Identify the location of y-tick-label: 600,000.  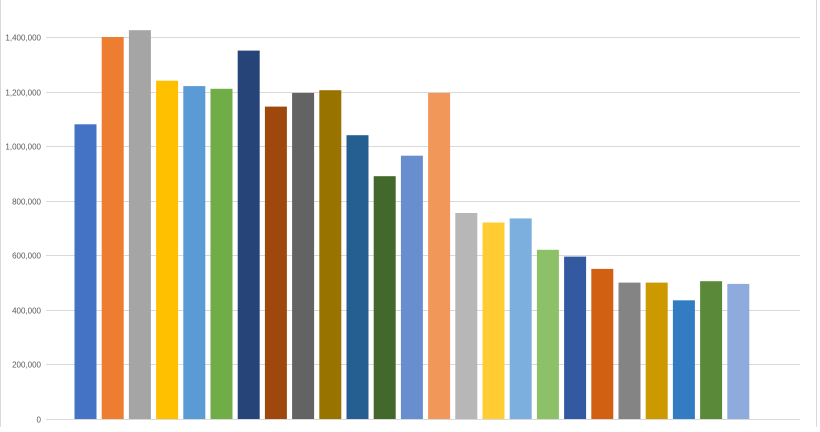
(26, 256).